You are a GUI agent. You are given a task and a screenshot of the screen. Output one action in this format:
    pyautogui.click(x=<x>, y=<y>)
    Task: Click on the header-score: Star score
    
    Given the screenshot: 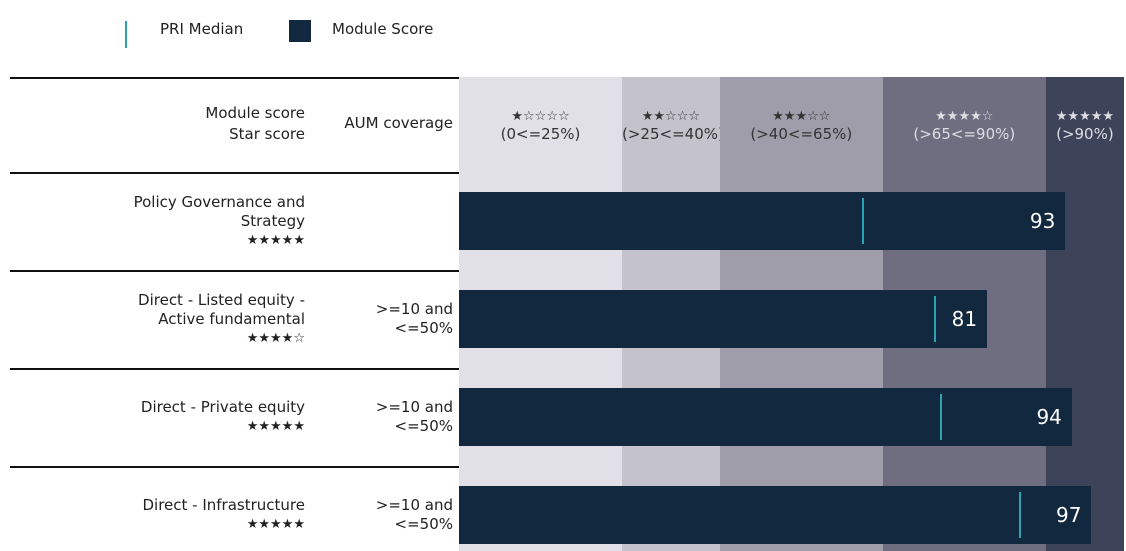 What is the action you would take?
    pyautogui.click(x=267, y=134)
    